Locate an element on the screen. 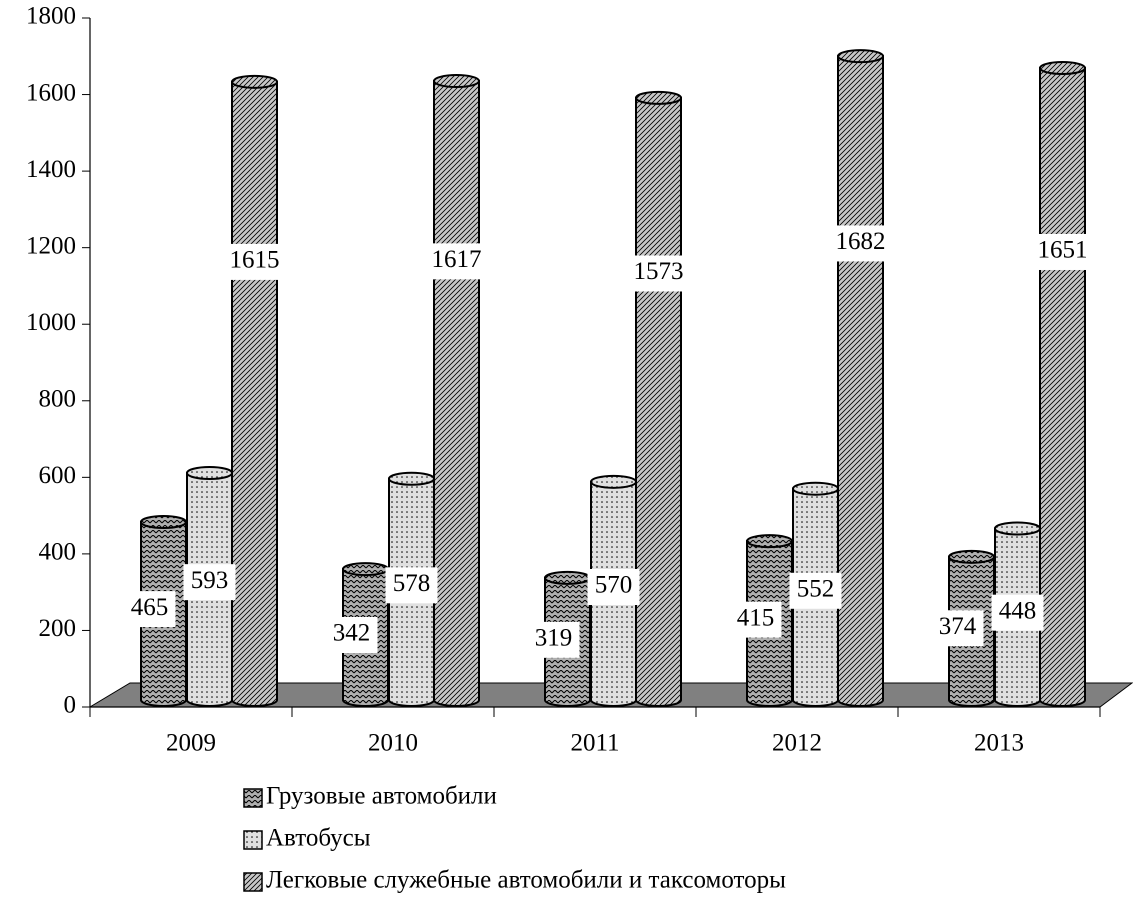  y-tick-label: 1400 is located at coordinates (51, 169).